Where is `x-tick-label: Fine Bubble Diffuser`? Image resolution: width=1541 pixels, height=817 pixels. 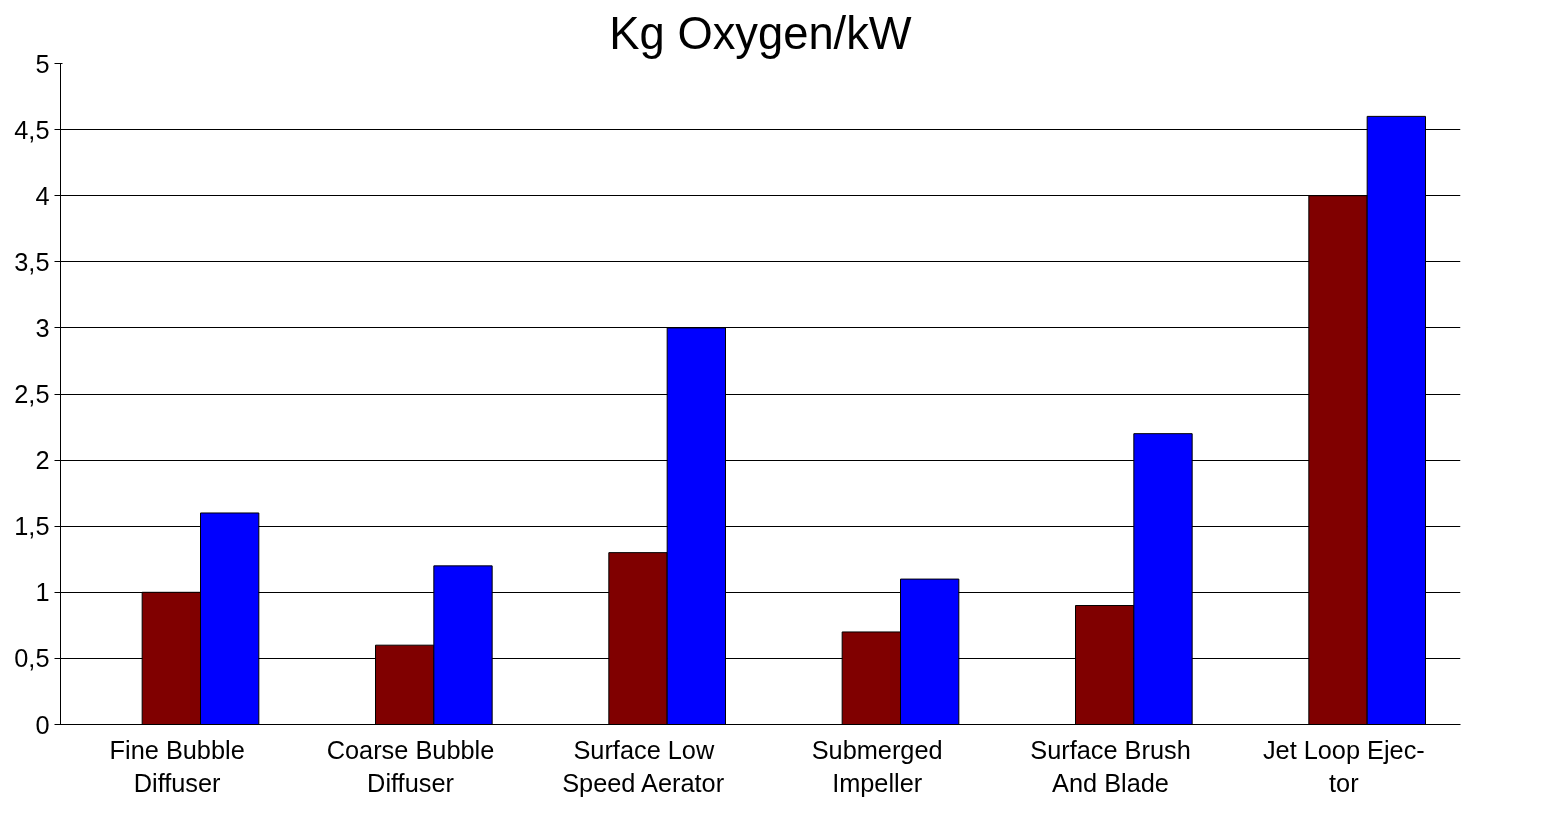
x-tick-label: Fine Bubble Diffuser is located at coordinates (177, 766).